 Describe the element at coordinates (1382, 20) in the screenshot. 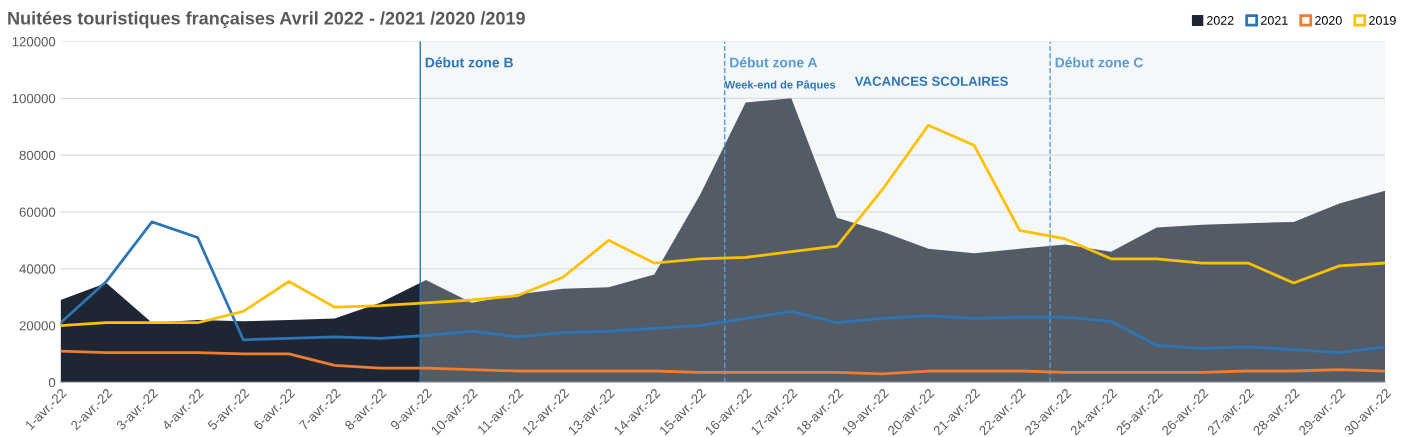

I see `legend-label: 2019` at that location.